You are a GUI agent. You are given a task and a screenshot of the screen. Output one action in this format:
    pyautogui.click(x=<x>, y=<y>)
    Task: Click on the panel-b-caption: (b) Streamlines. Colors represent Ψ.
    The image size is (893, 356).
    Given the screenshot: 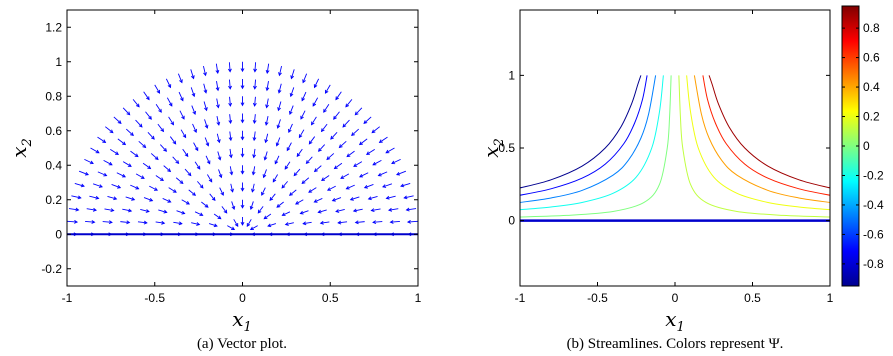 What is the action you would take?
    pyautogui.click(x=675, y=344)
    